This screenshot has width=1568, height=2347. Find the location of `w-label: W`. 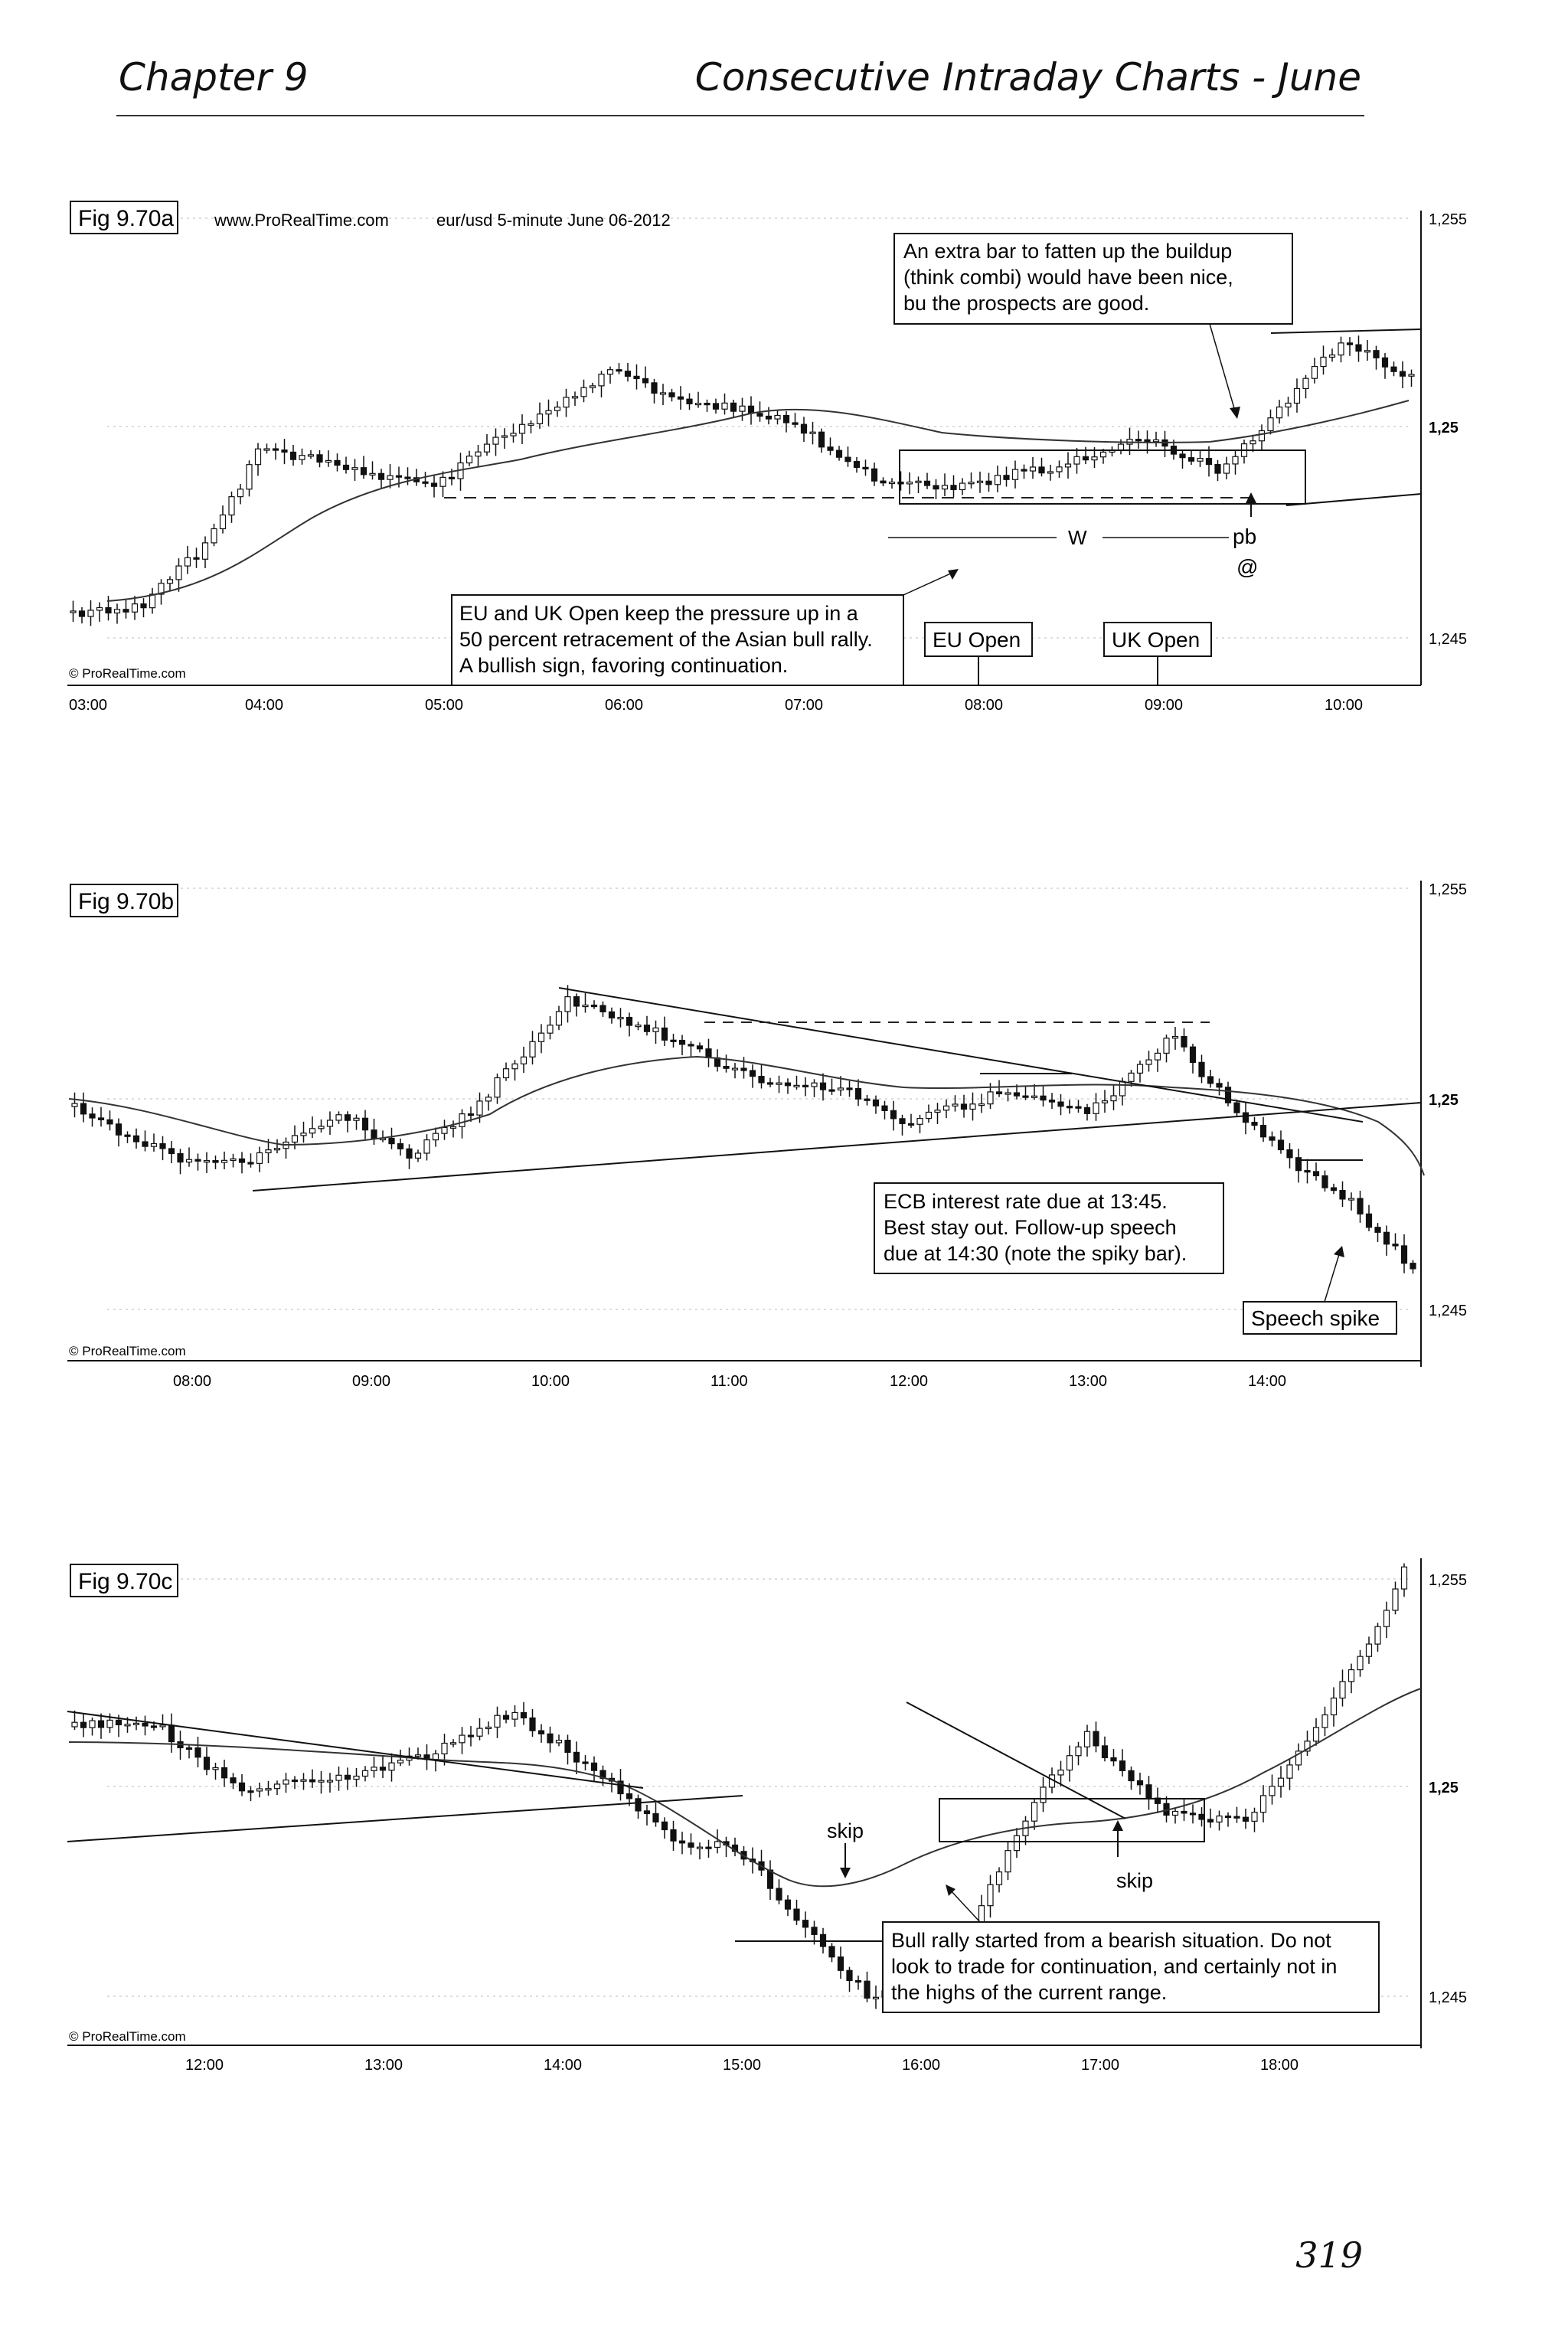

w-label: W is located at coordinates (1077, 537).